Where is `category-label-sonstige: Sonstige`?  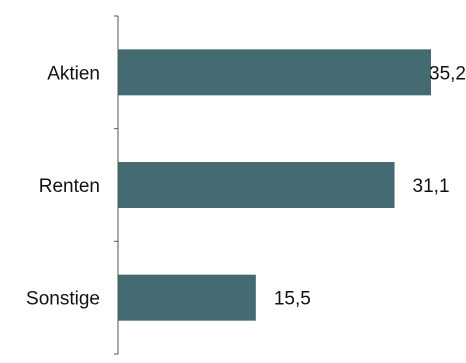 category-label-sonstige: Sonstige is located at coordinates (63, 299).